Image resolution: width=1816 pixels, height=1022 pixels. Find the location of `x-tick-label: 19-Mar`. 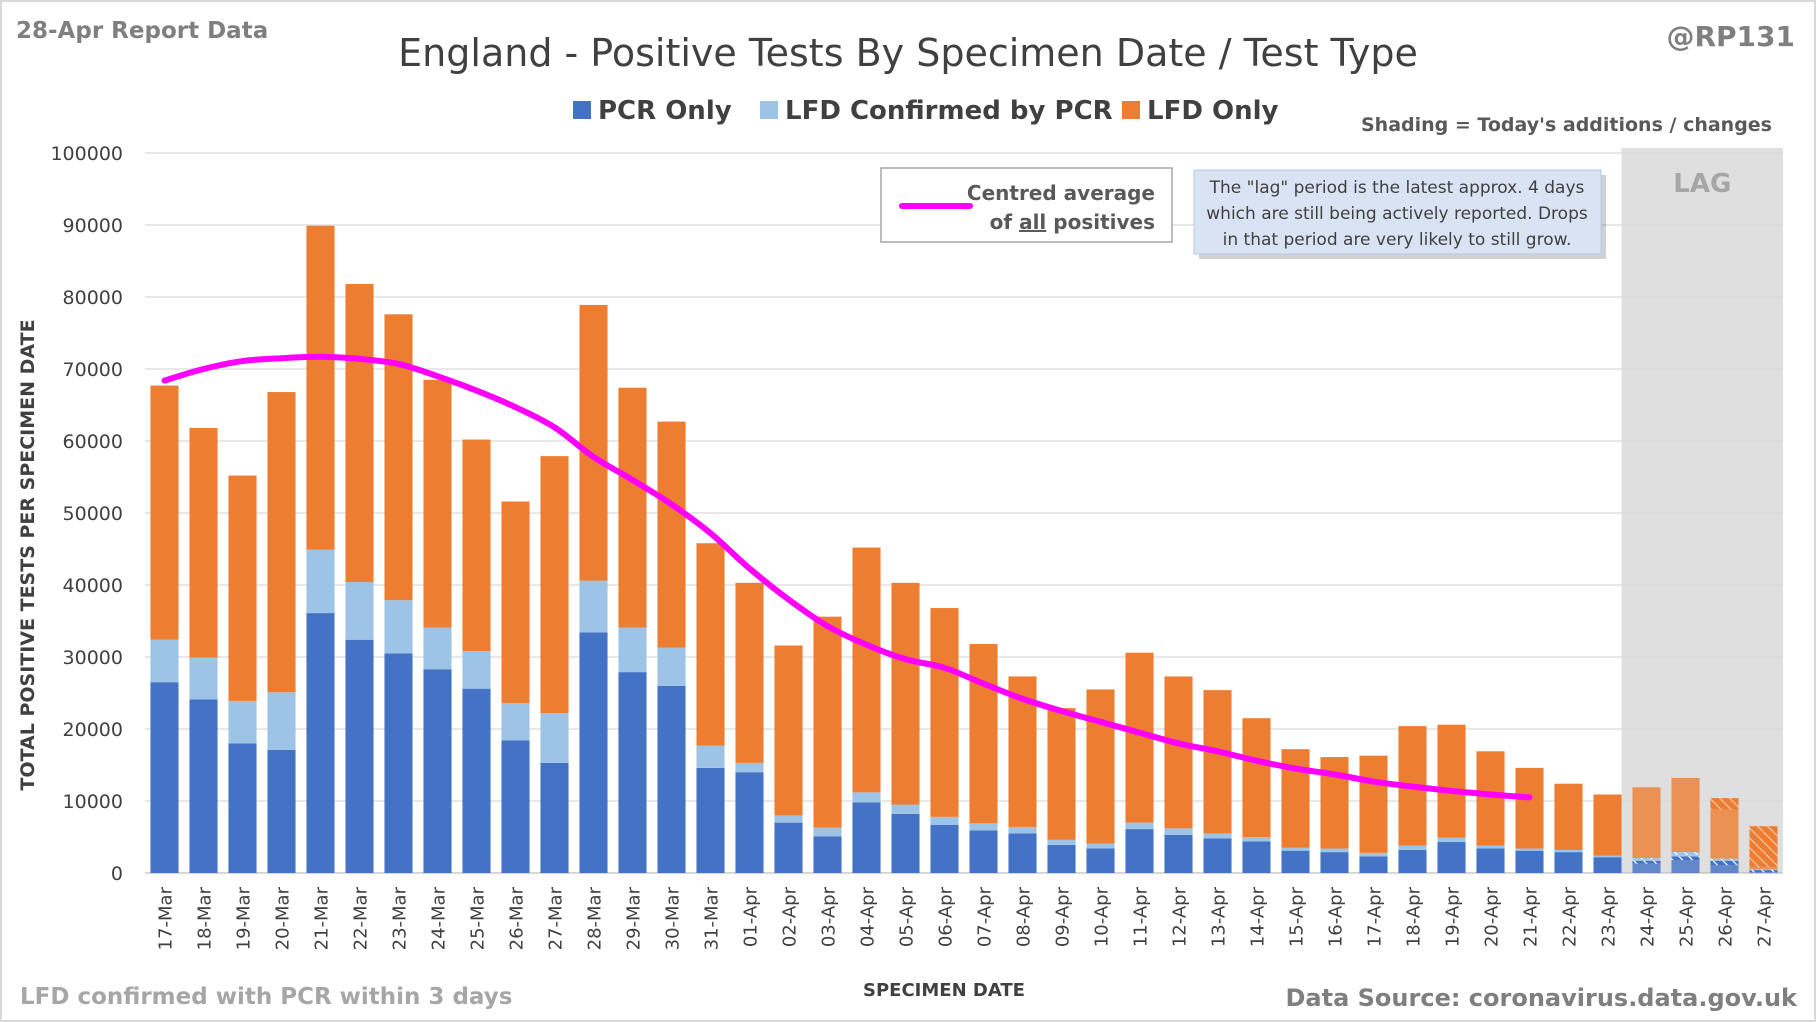

x-tick-label: 19-Mar is located at coordinates (244, 918).